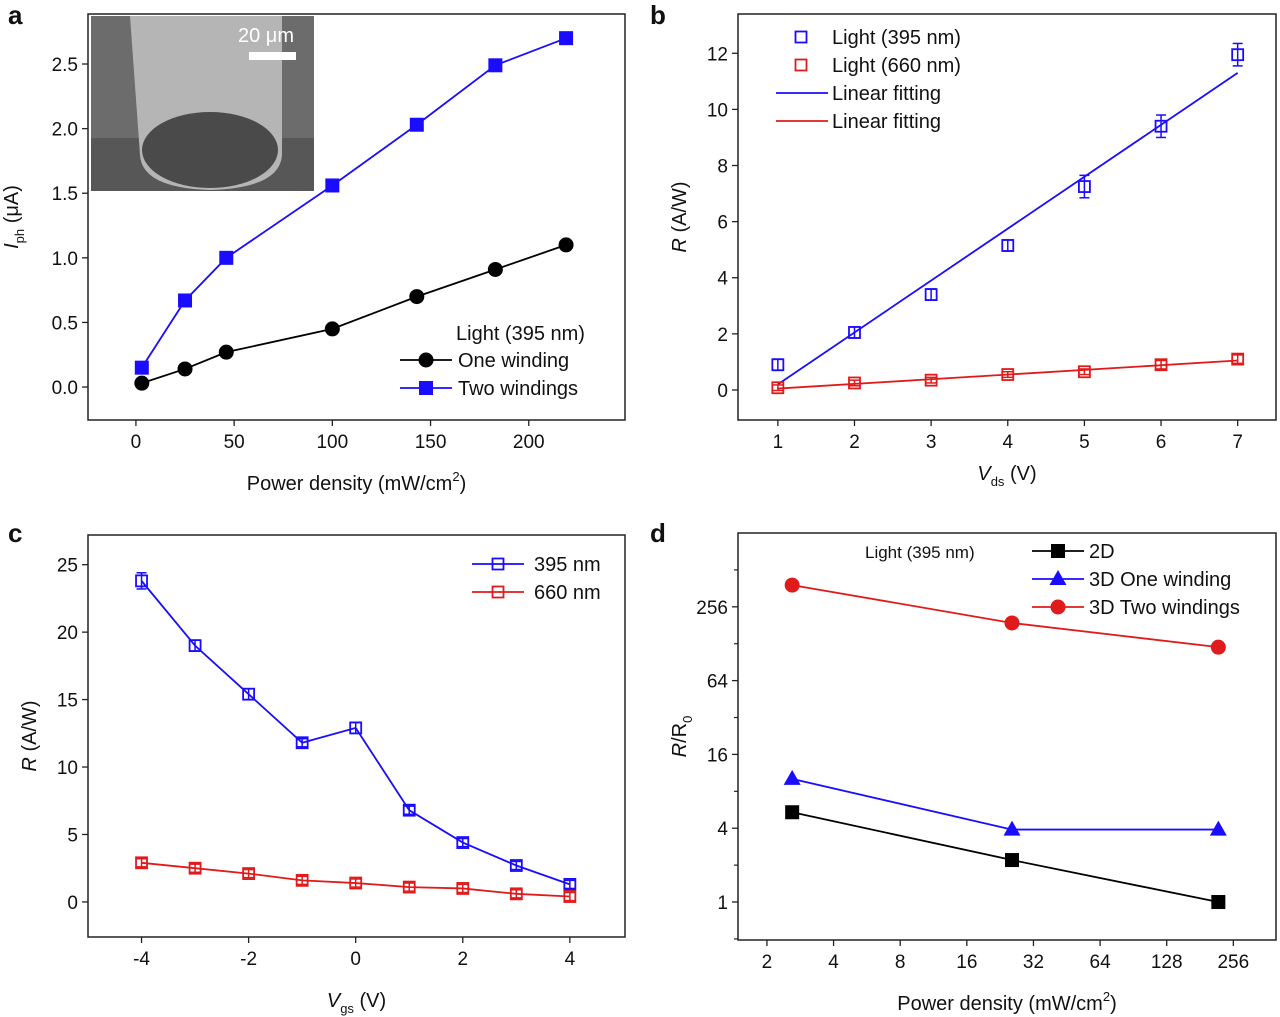 Image resolution: width=1280 pixels, height=1017 pixels. I want to click on legend-label: One winding, so click(513, 361).